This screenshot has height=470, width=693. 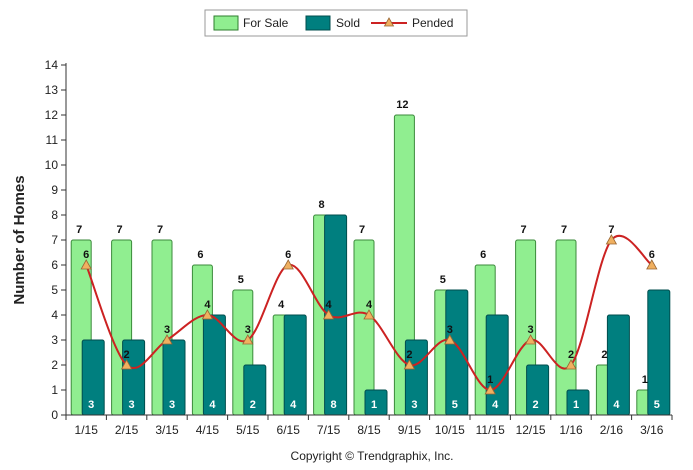 What do you see at coordinates (52, 65) in the screenshot?
I see `y-tick-label: 14` at bounding box center [52, 65].